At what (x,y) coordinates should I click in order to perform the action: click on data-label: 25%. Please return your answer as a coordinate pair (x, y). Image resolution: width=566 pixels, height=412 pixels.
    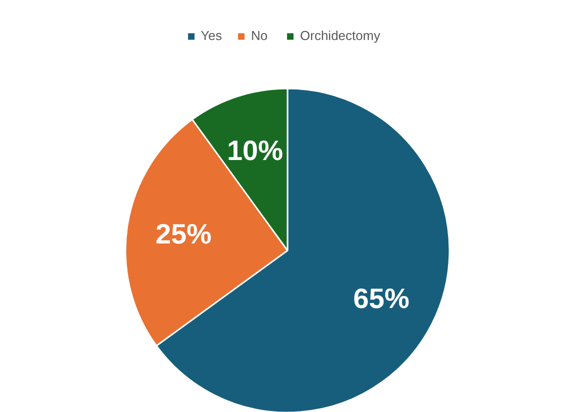
    Looking at the image, I should click on (183, 234).